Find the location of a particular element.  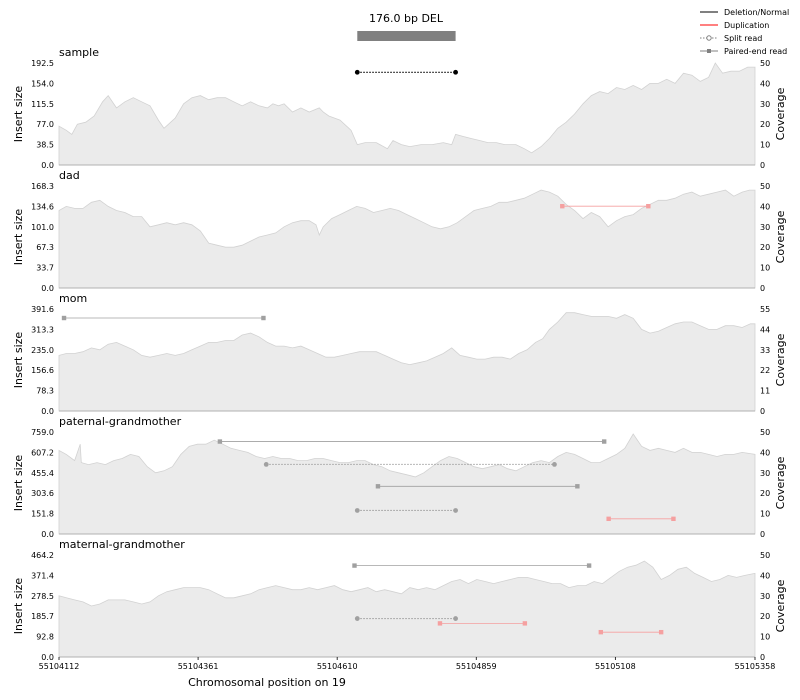

legend-label: Paired-end read is located at coordinates (755, 51).